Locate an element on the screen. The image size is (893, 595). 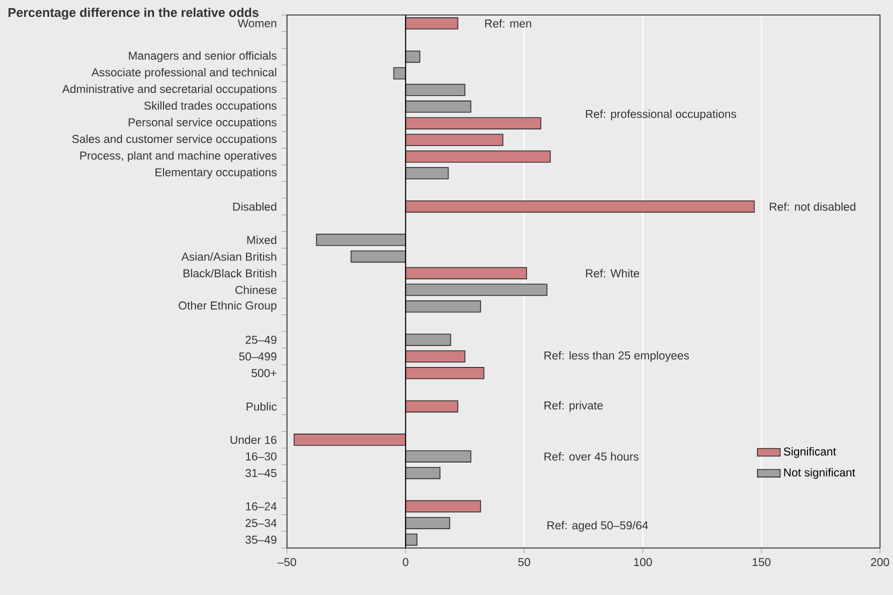
x-tick-label: 150 is located at coordinates (761, 562).